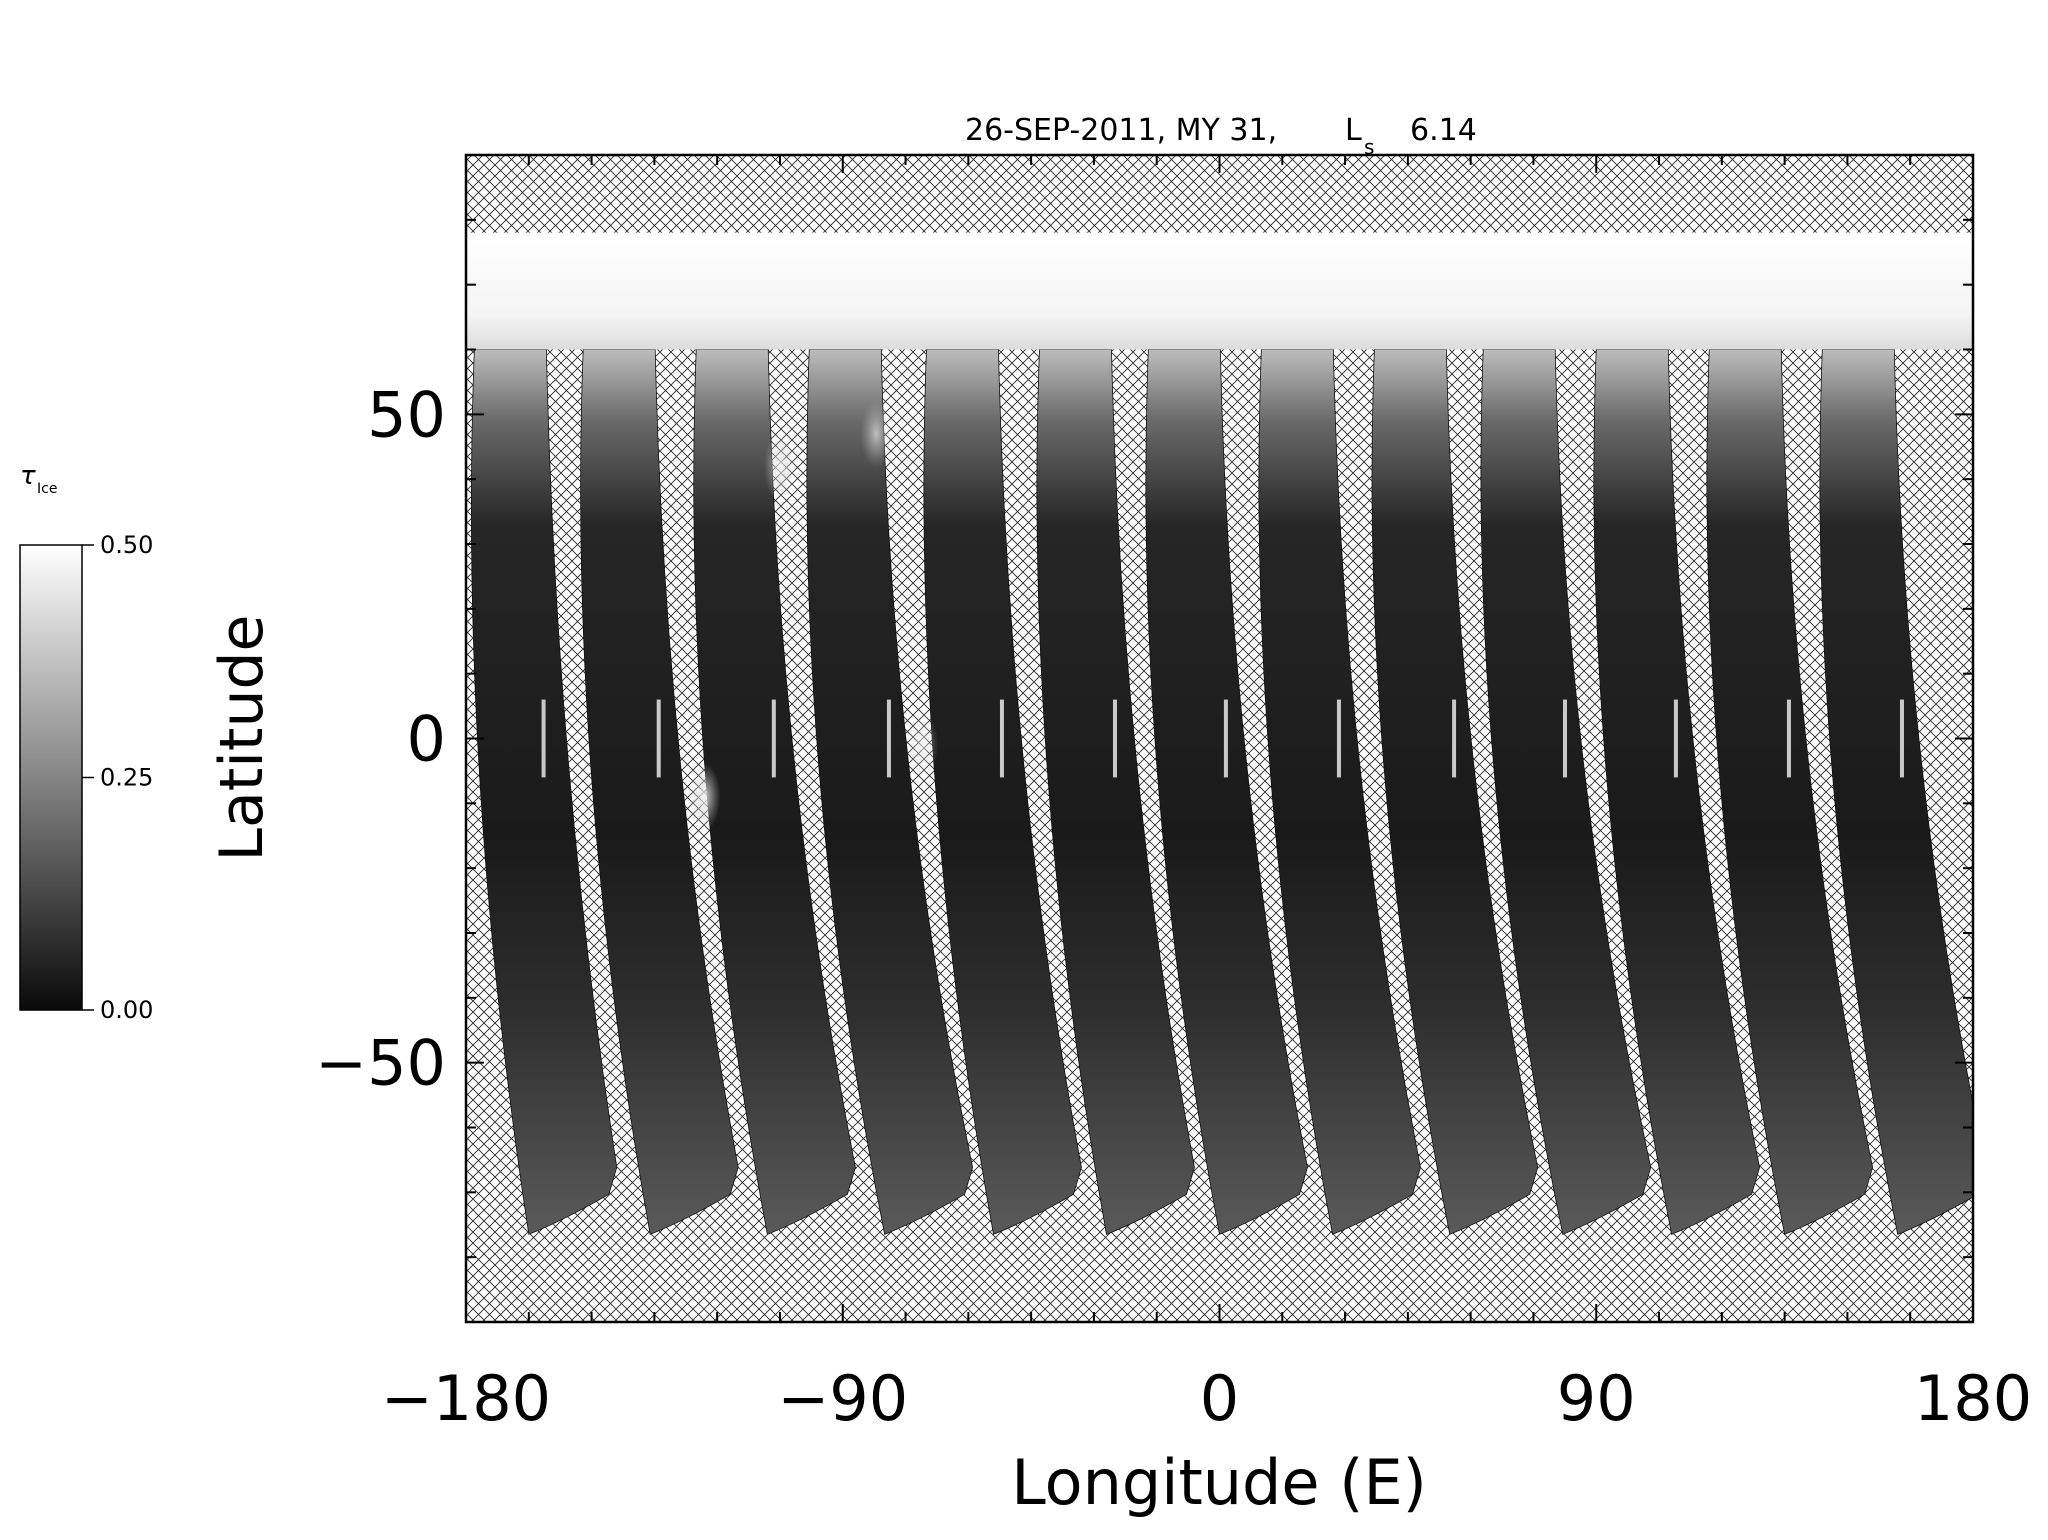 The height and width of the screenshot is (1540, 2048). What do you see at coordinates (1973, 1398) in the screenshot?
I see `x-tick-label: 180` at bounding box center [1973, 1398].